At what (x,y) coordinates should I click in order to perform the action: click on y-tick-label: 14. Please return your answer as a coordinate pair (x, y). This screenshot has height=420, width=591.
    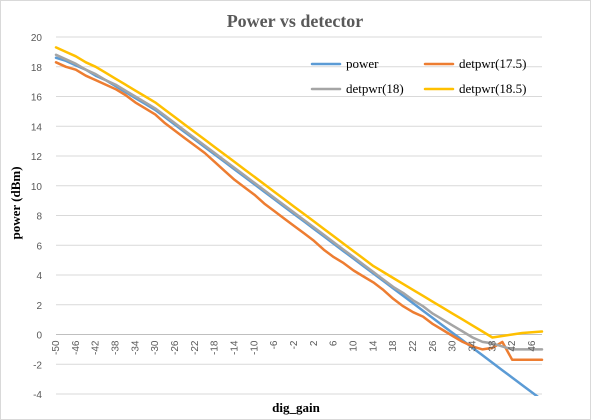
    Looking at the image, I should click on (37, 127).